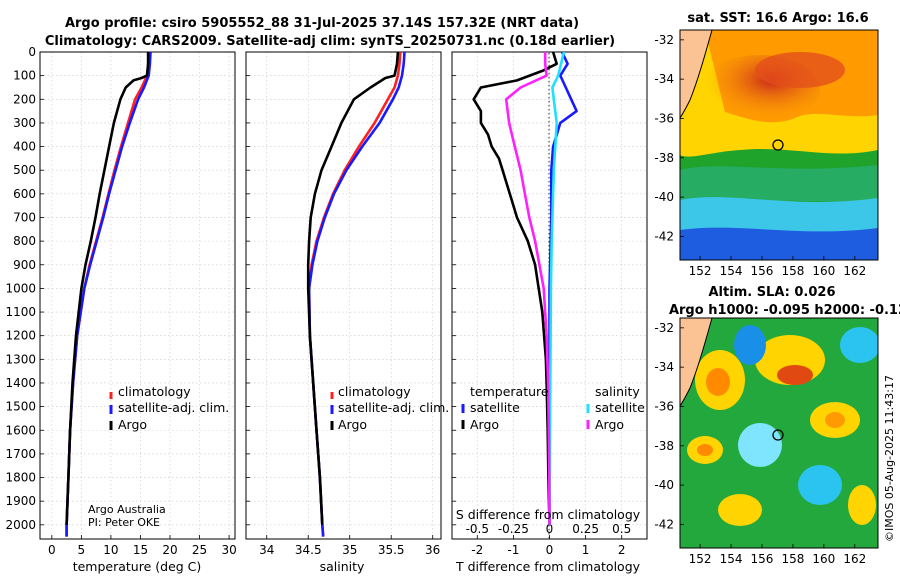  What do you see at coordinates (393, 407) in the screenshot?
I see `legend-label-satellite: satellite-adj. clim.` at bounding box center [393, 407].